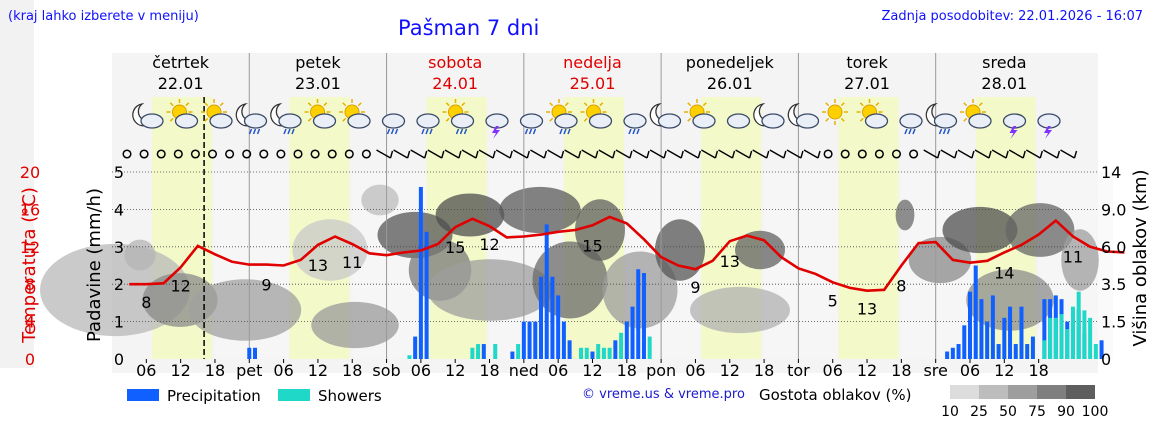 Image resolution: width=1152 pixels, height=443 pixels. Describe the element at coordinates (458, 117) in the screenshot. I see `sun-rain-icon` at that location.